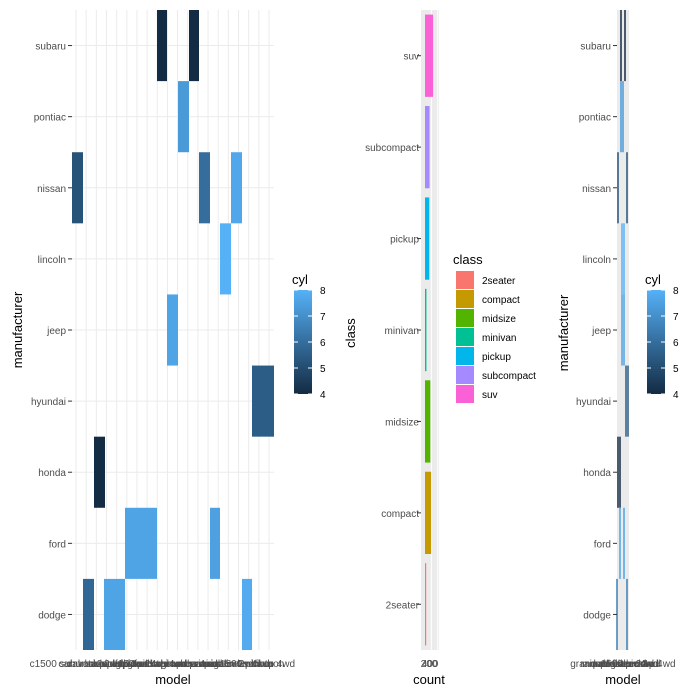 The width and height of the screenshot is (699, 699). What do you see at coordinates (97, 664) in the screenshot?
I see `left-x-tick-label: civic` at bounding box center [97, 664].